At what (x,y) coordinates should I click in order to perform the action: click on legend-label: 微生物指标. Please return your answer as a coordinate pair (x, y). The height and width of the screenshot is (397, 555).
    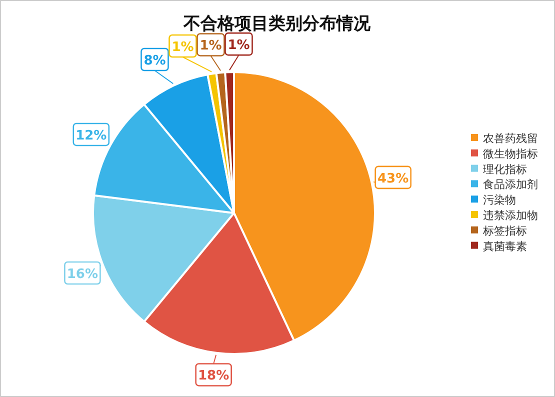
    Looking at the image, I should click on (510, 153).